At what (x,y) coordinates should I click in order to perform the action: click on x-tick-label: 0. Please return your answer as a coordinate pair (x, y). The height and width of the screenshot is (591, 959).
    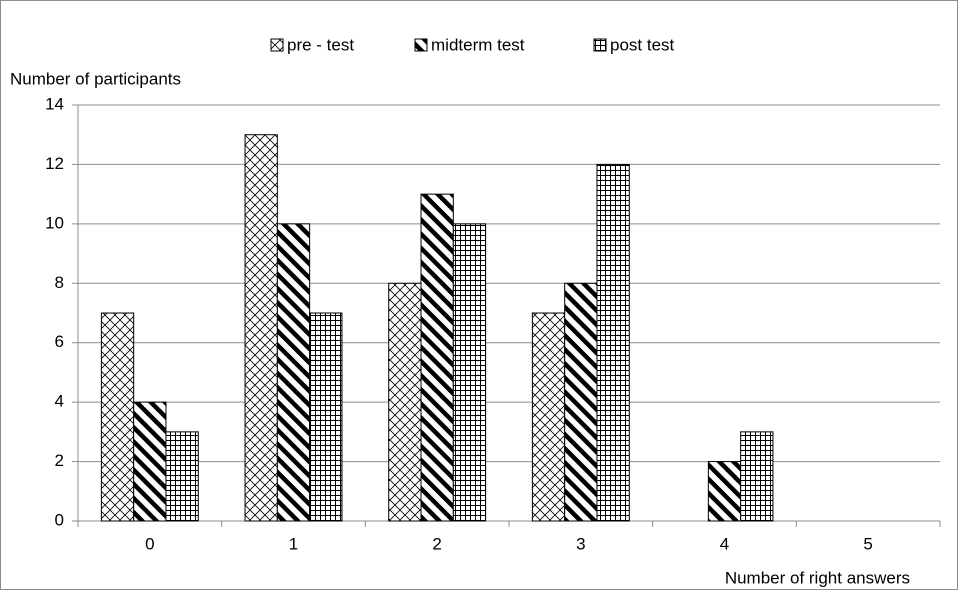
    Looking at the image, I should click on (149, 543).